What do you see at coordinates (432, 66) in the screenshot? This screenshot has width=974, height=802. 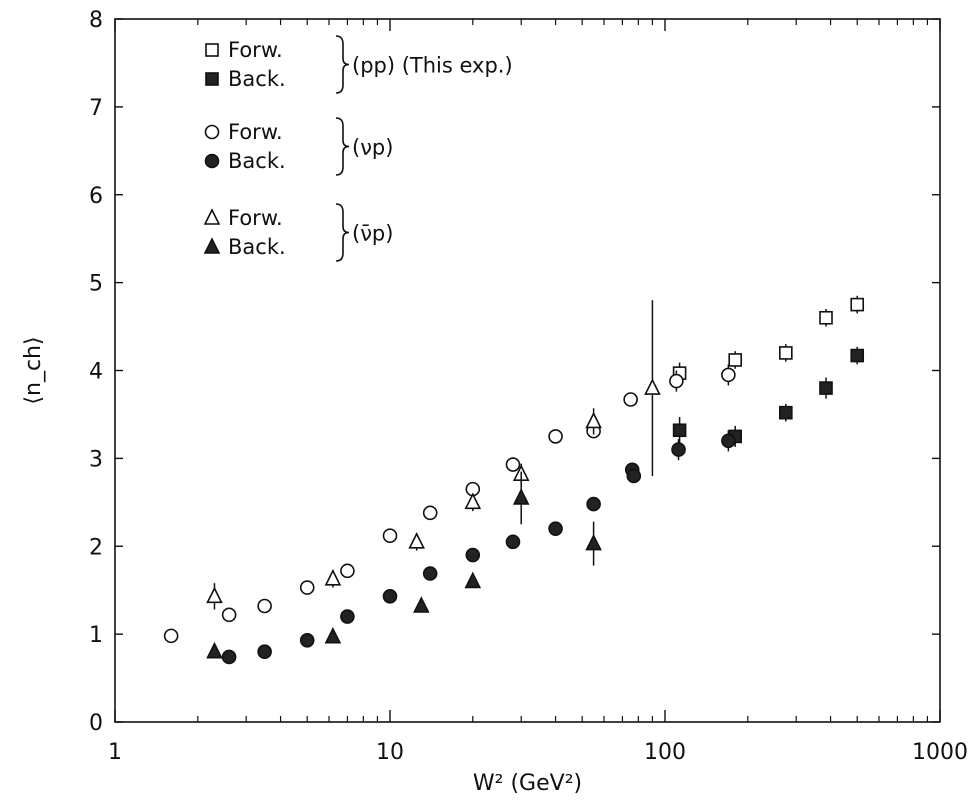 I see `legend-group-label: (pp) (This exp.)` at bounding box center [432, 66].